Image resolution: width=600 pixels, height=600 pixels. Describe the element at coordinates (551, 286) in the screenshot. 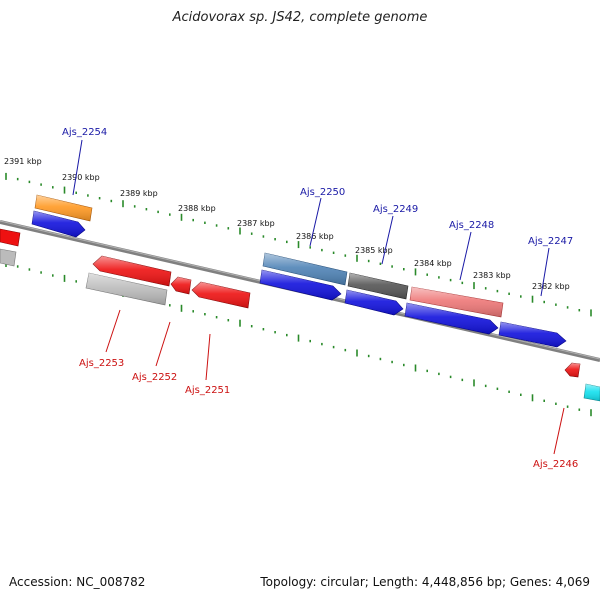

I see `kbp-label-2382: 2382 kbp` at that location.